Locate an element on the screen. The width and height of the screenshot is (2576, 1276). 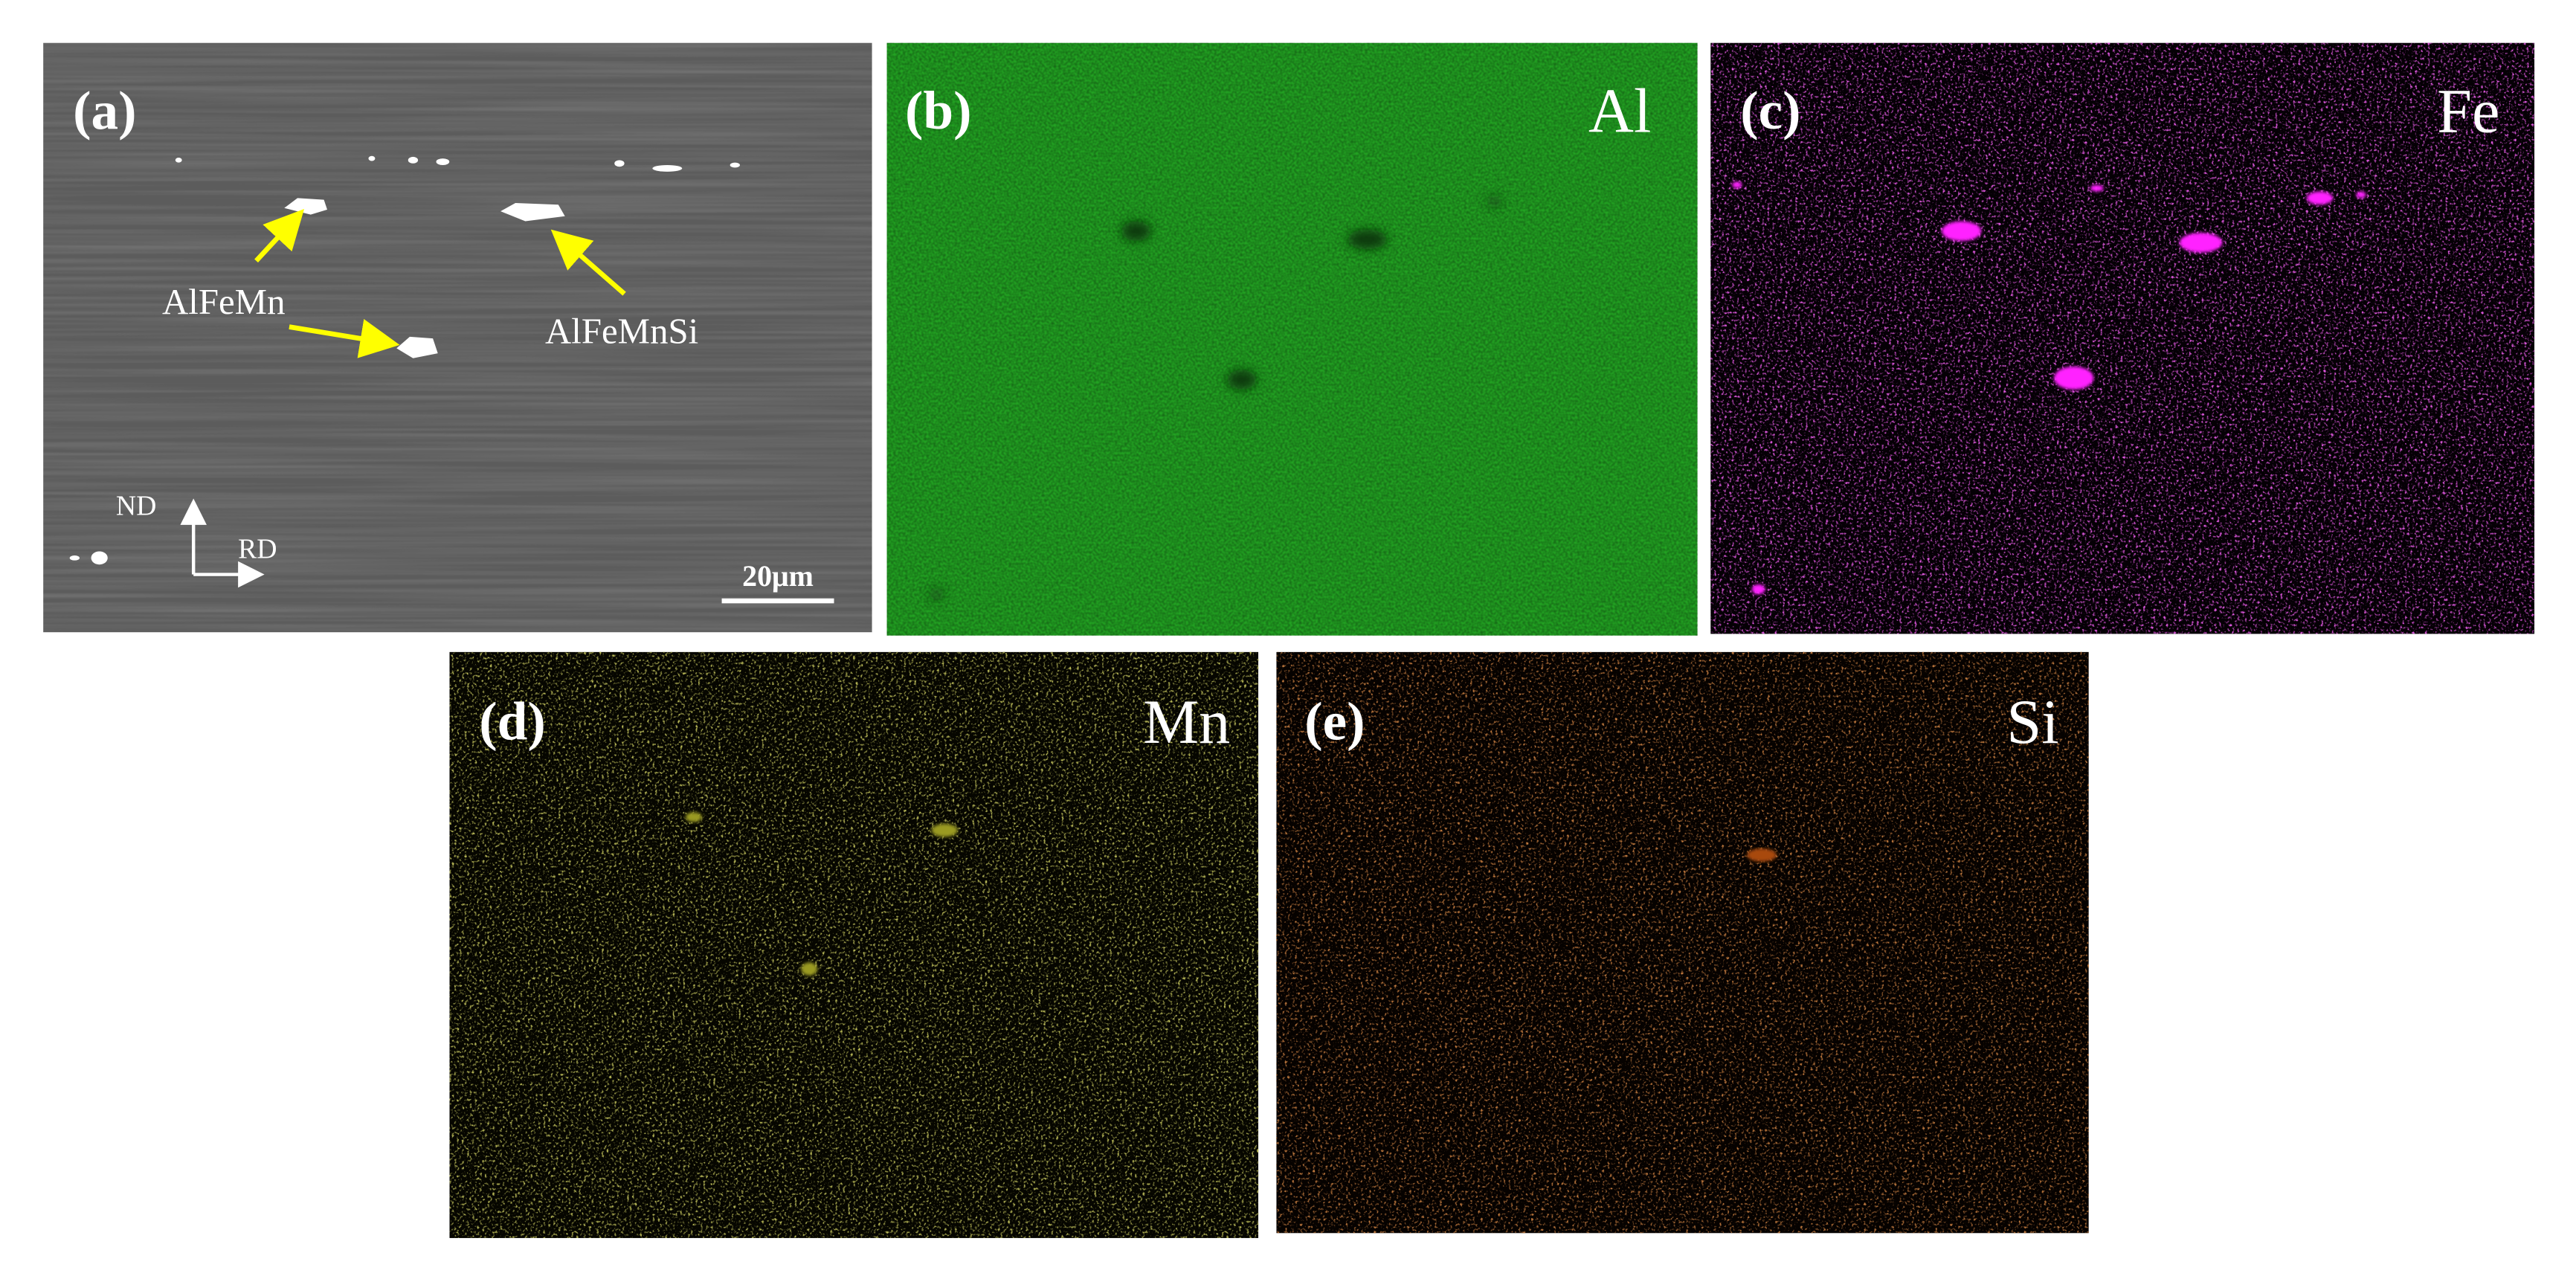
axis-label: ND is located at coordinates (136, 507).